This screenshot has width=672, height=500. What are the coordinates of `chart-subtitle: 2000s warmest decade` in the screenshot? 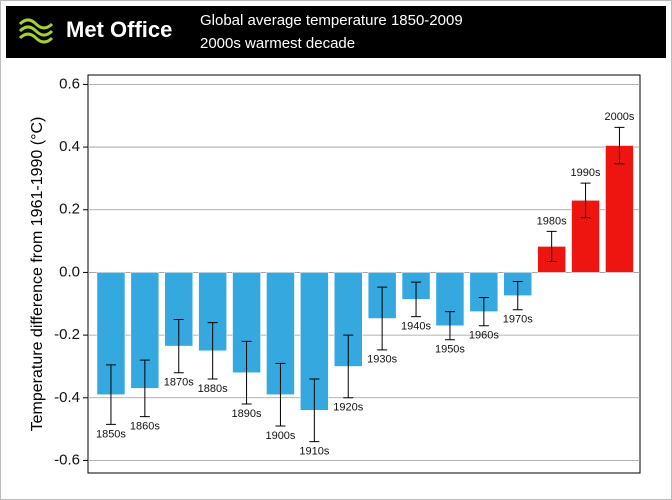 It's located at (277, 43).